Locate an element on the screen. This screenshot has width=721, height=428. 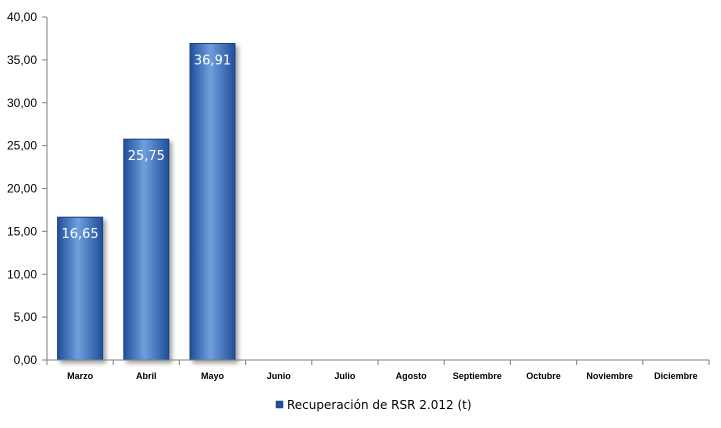
x-tick-label: Septiembre is located at coordinates (477, 376).